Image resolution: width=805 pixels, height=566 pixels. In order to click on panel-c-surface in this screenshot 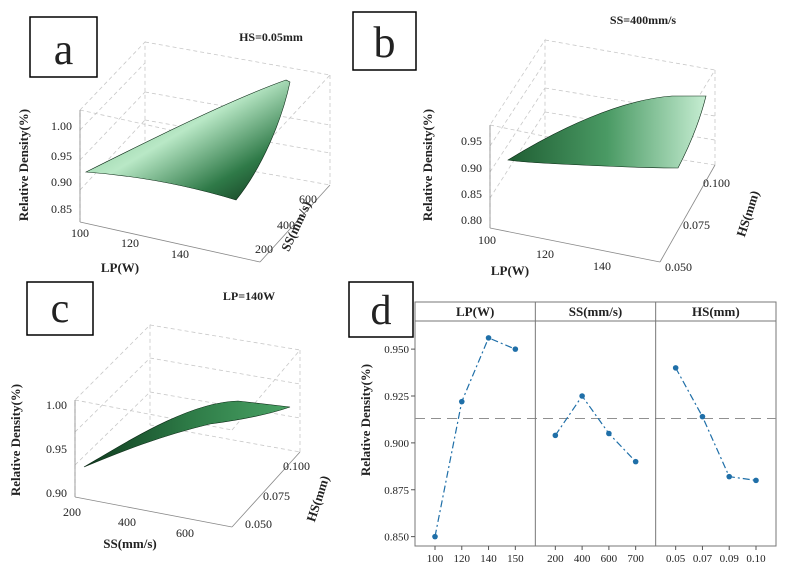, I will do `click(187, 434)`.